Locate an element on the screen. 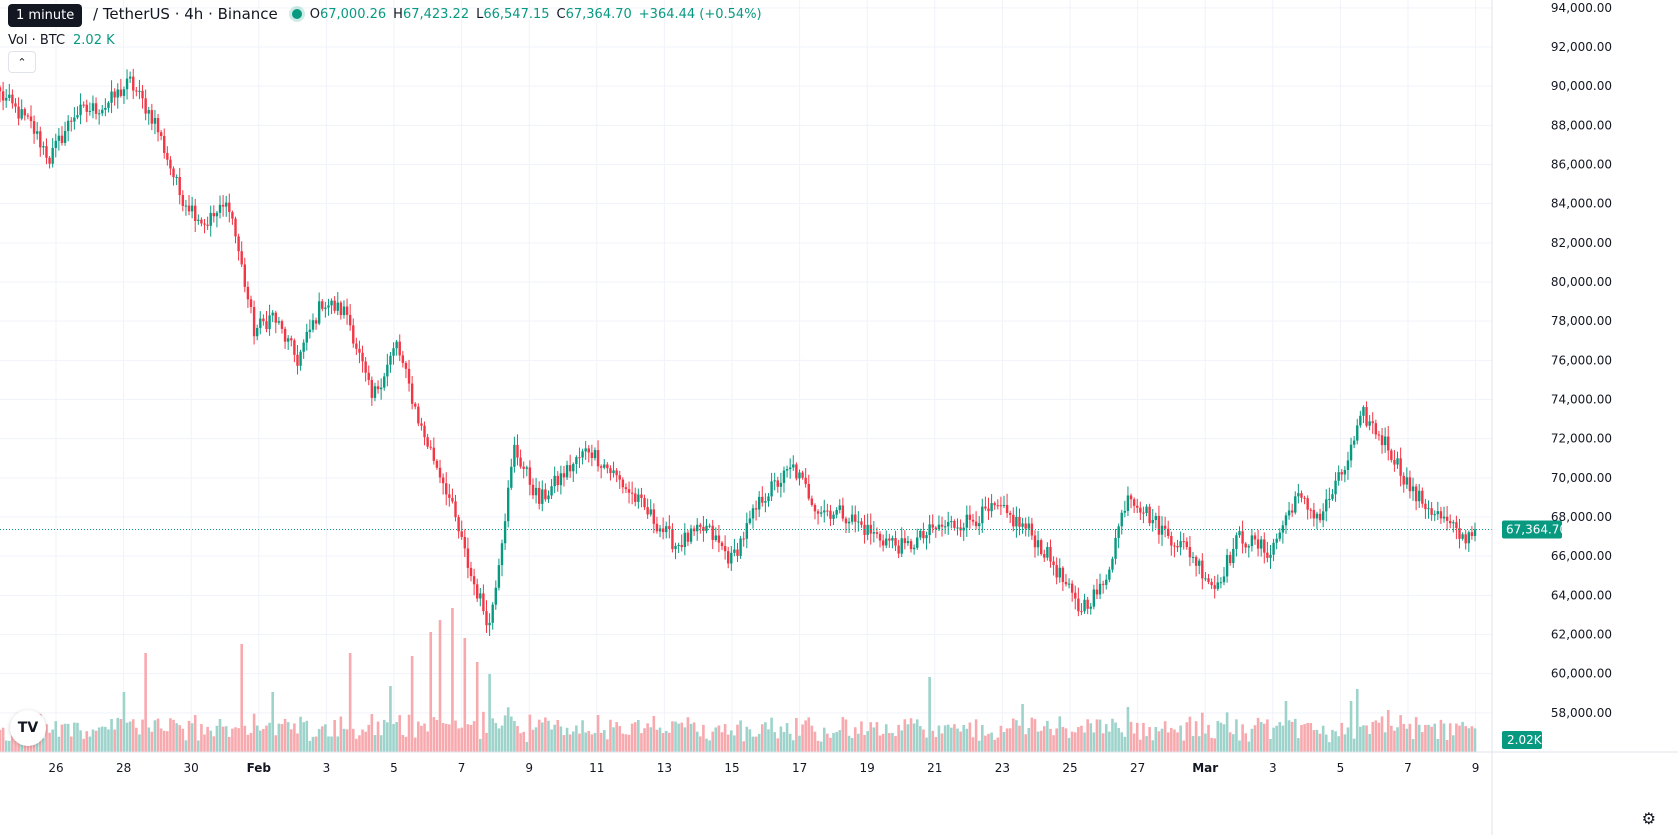  collapse-legend-button: ⌃ is located at coordinates (22, 62).